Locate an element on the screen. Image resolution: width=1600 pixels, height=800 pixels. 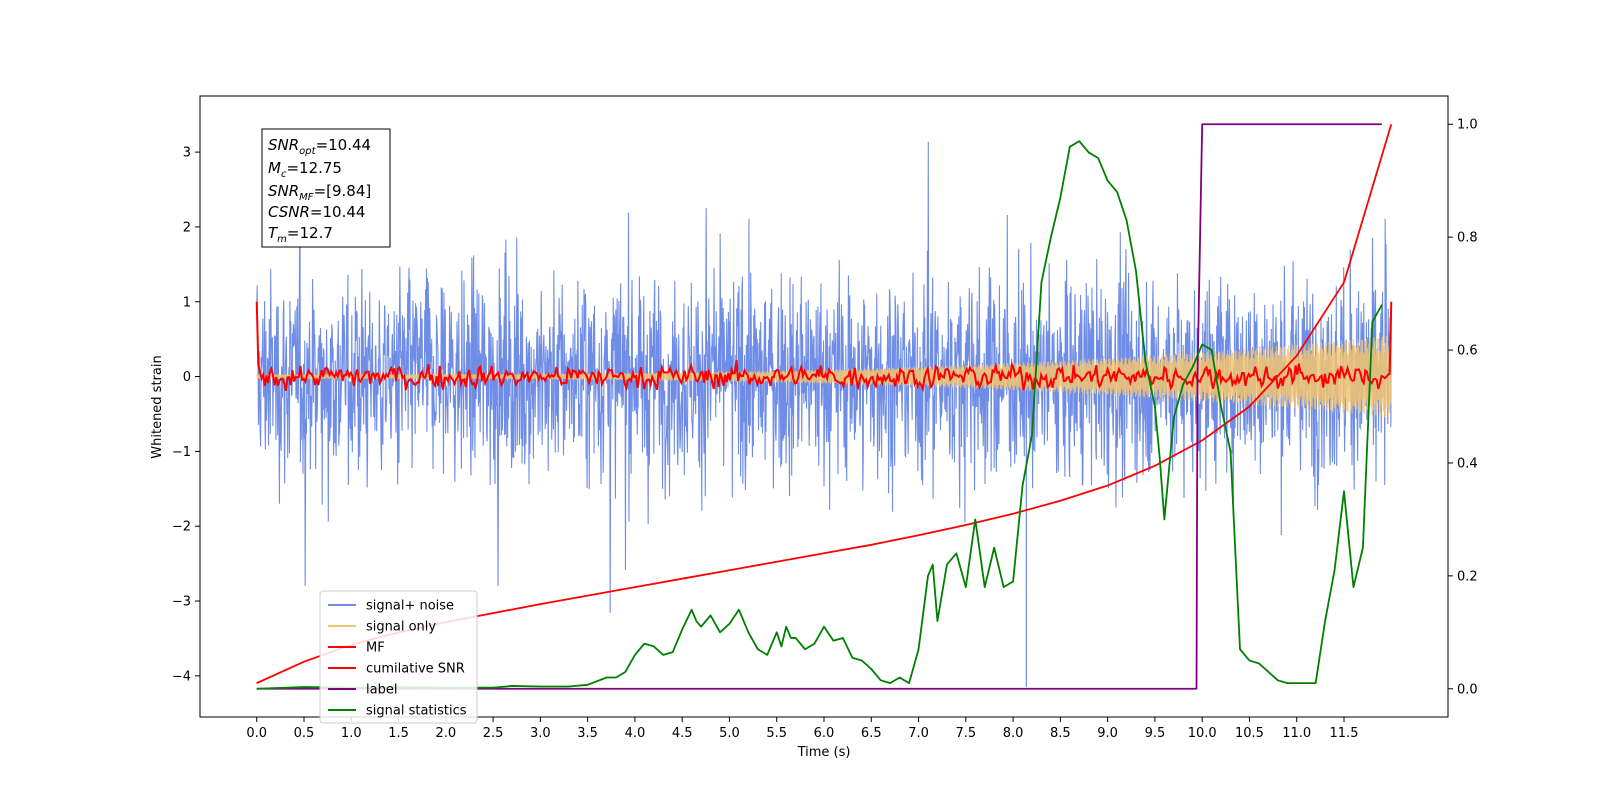
series-mf is located at coordinates (824, 347).